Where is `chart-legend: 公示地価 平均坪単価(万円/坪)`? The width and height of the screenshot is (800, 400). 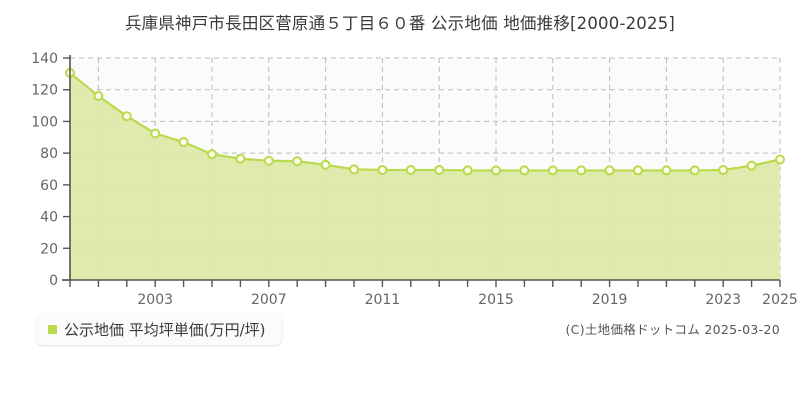
chart-legend: 公示地価 平均坪単価(万円/坪) is located at coordinates (159, 329).